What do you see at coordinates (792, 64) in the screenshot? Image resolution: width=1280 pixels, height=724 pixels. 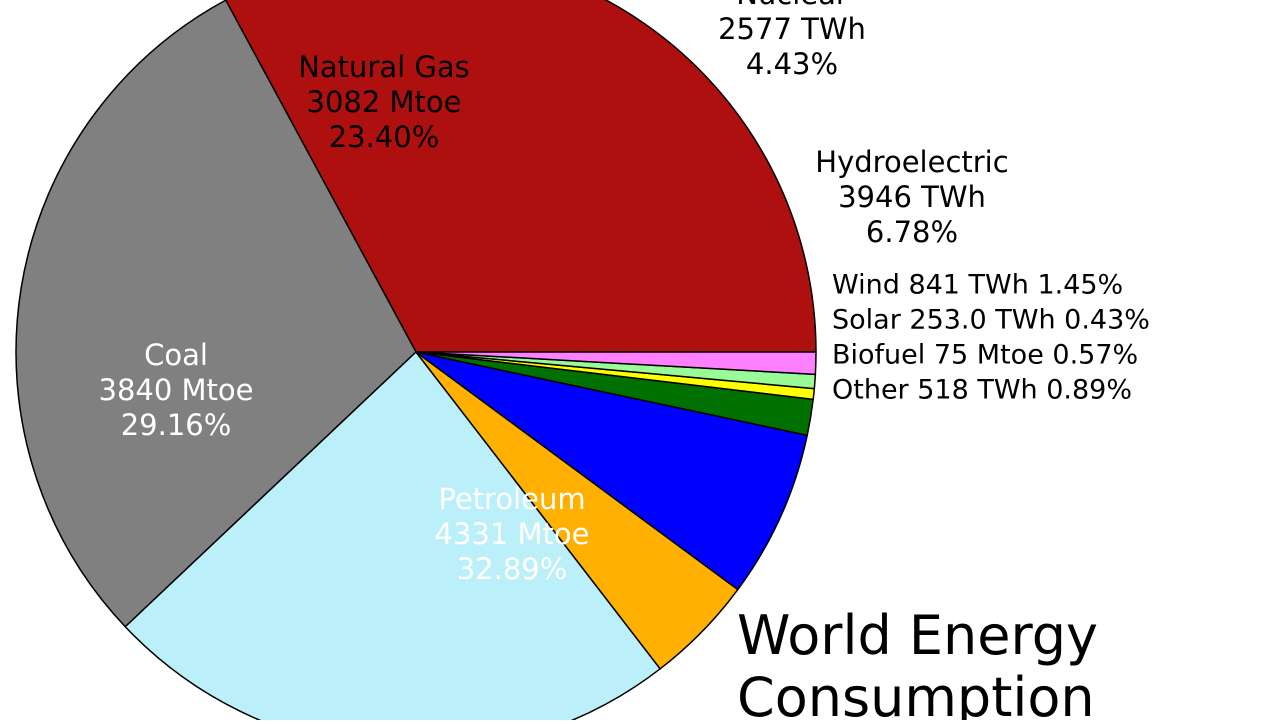 I see `slice-percent-nuclear: 4.43%` at bounding box center [792, 64].